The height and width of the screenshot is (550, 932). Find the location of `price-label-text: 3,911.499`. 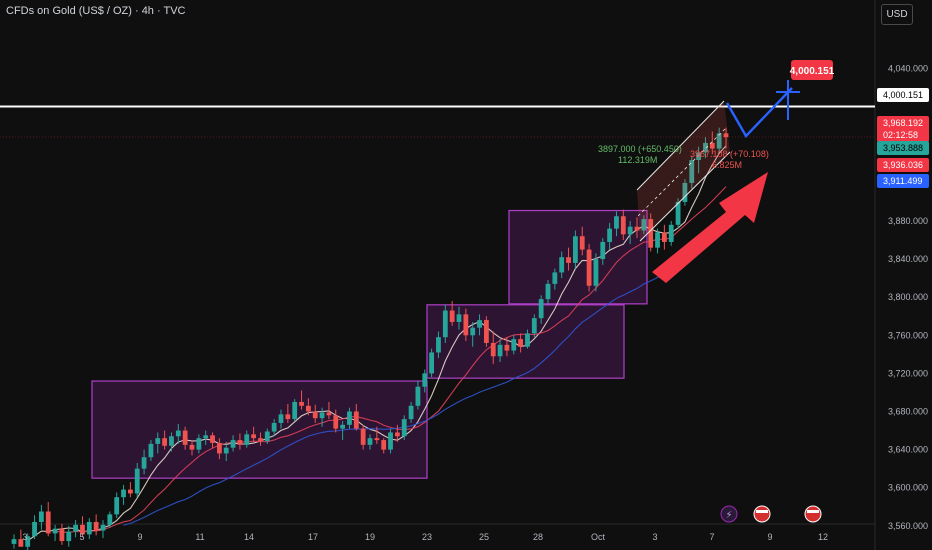

price-label-text: 3,911.499 is located at coordinates (902, 181).